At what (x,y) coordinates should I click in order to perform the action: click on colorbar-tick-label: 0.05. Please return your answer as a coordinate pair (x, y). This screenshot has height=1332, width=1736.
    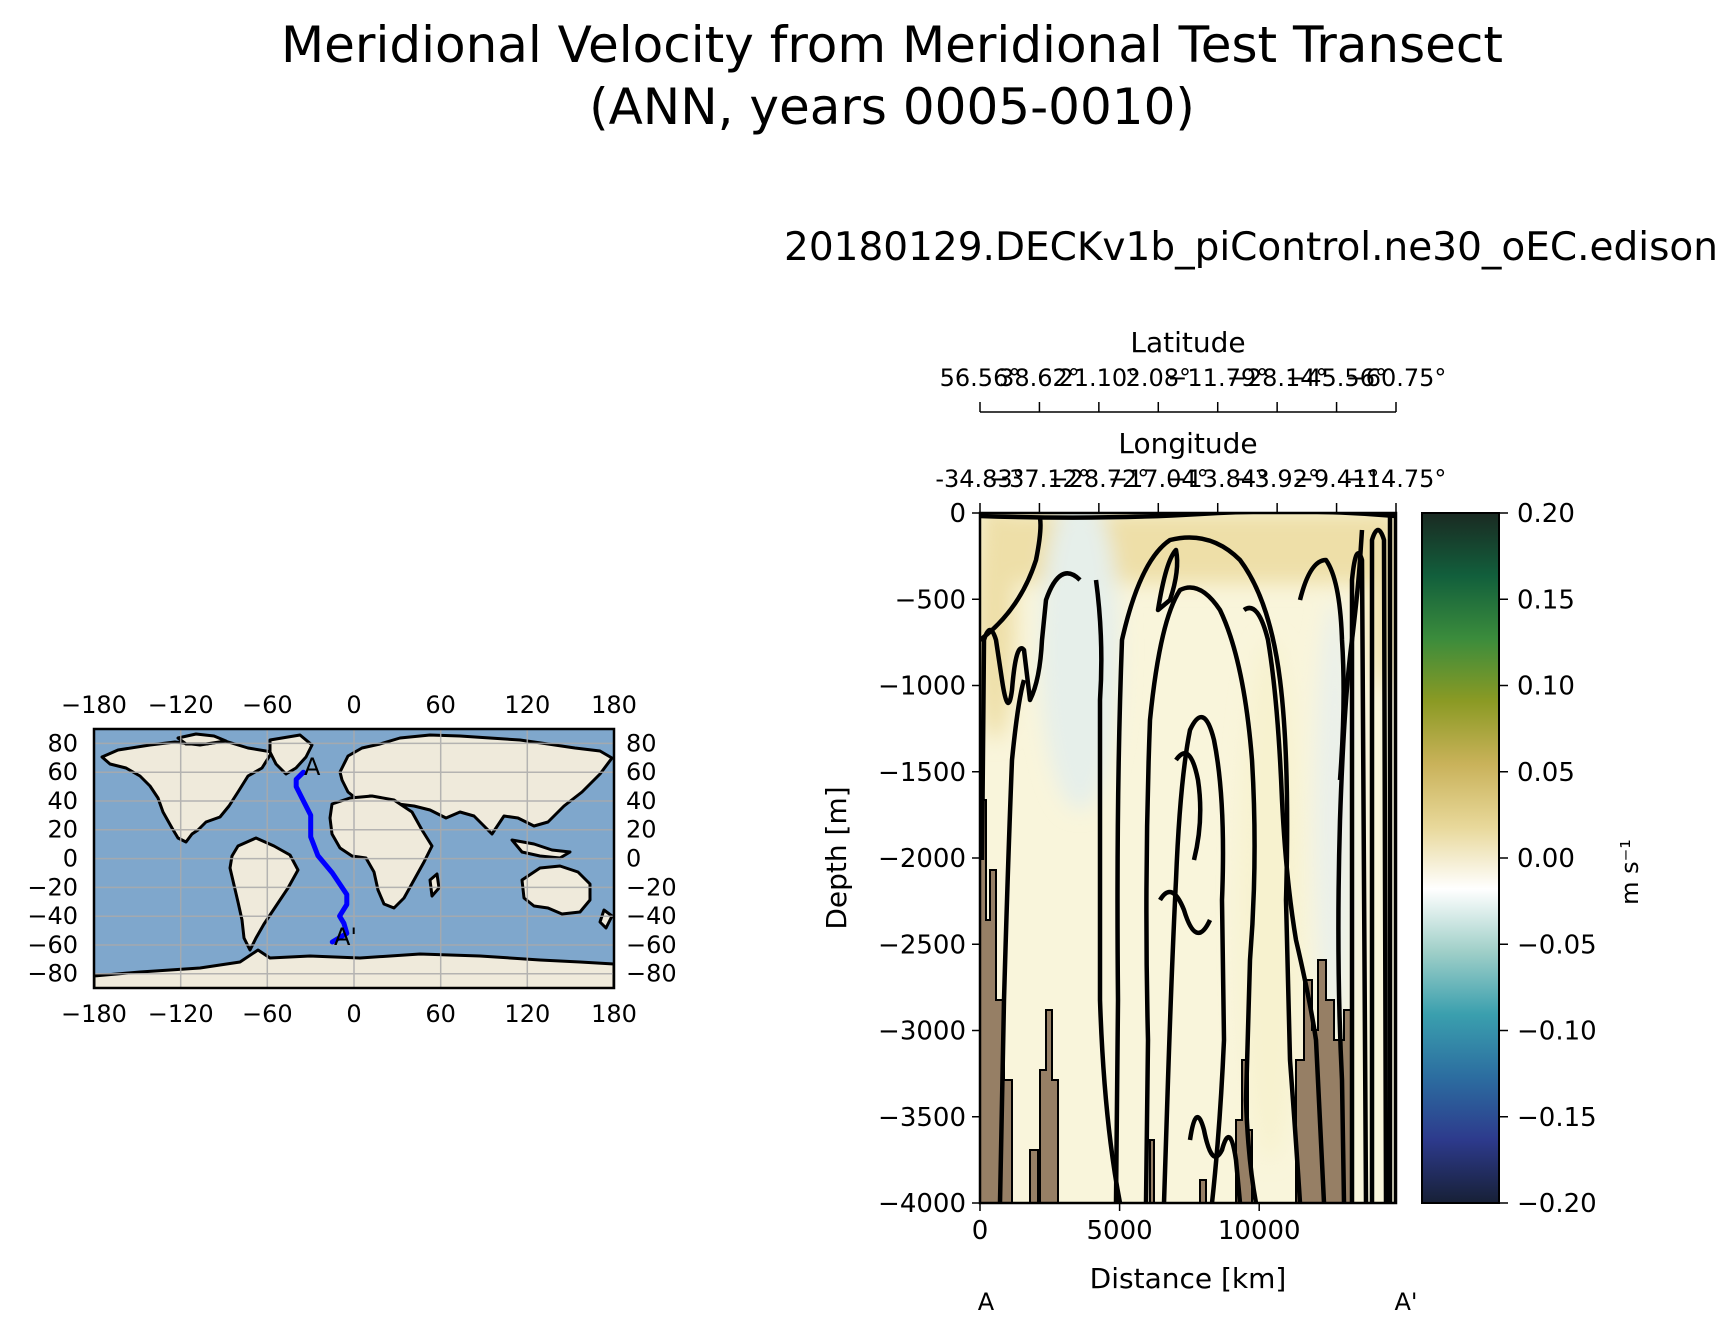
    Looking at the image, I should click on (1546, 773).